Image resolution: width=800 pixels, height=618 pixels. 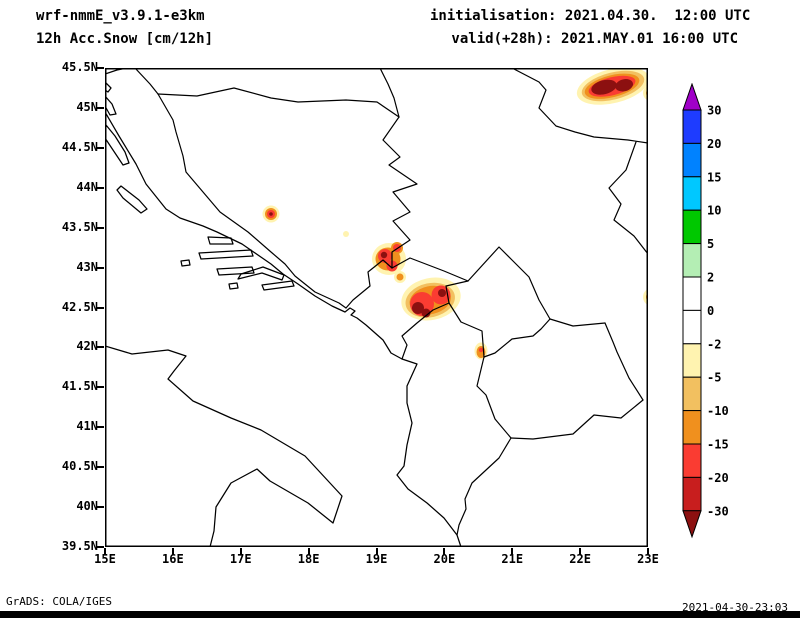 I want to click on colorbar-level-label: -15, so click(x=718, y=445).